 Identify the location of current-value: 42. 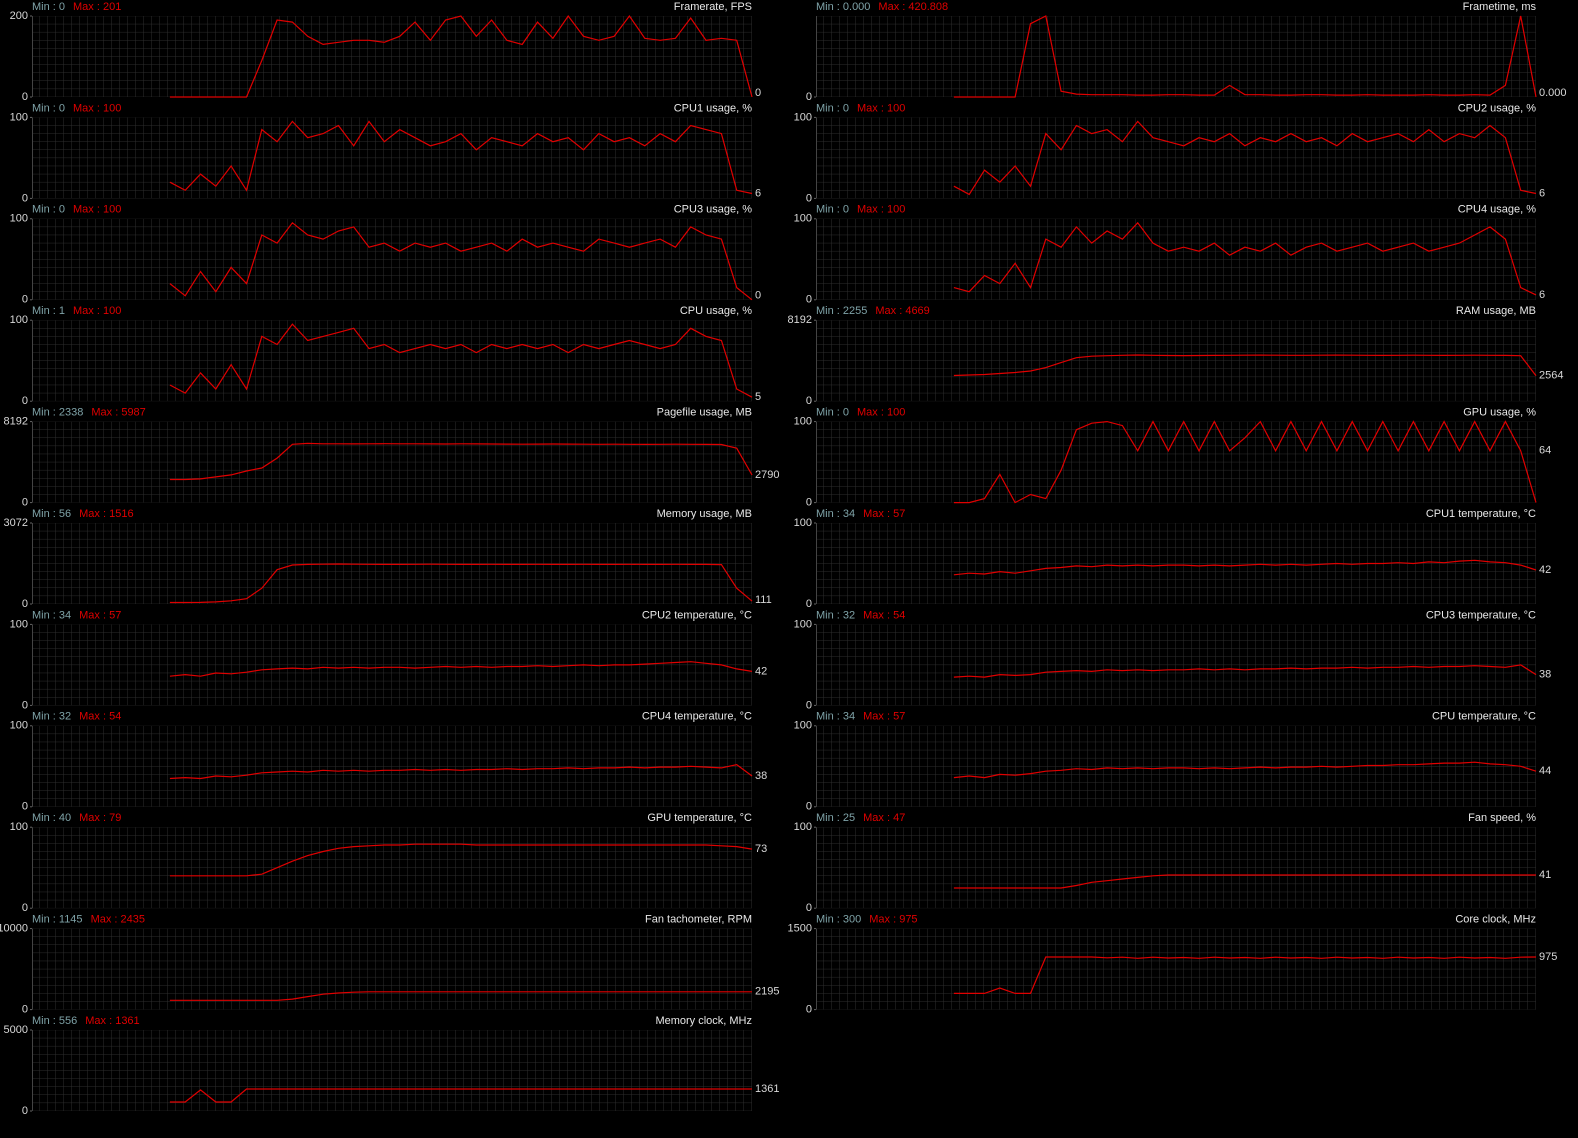
(1545, 570).